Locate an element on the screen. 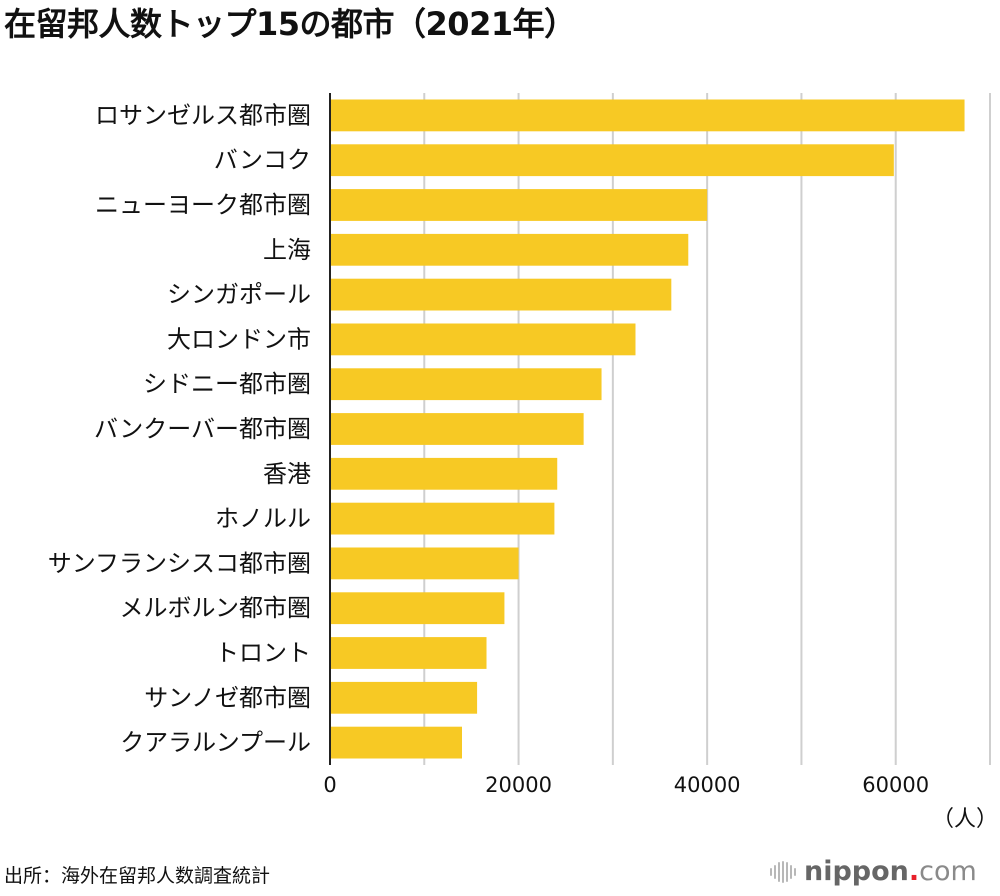  x-tick-label: 0 is located at coordinates (329, 785).